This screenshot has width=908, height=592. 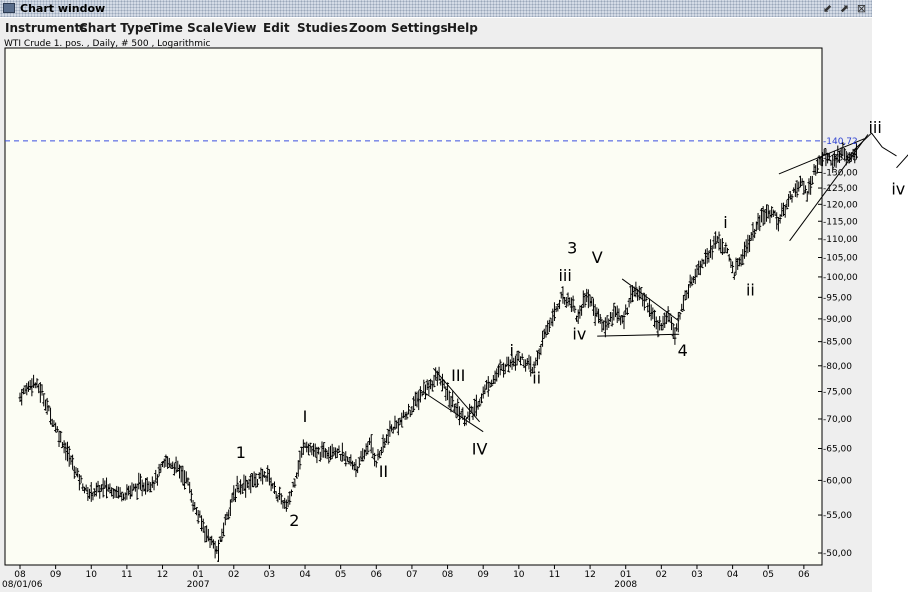 What do you see at coordinates (837, 554) in the screenshot?
I see `y-tick-label: -50,00` at bounding box center [837, 554].